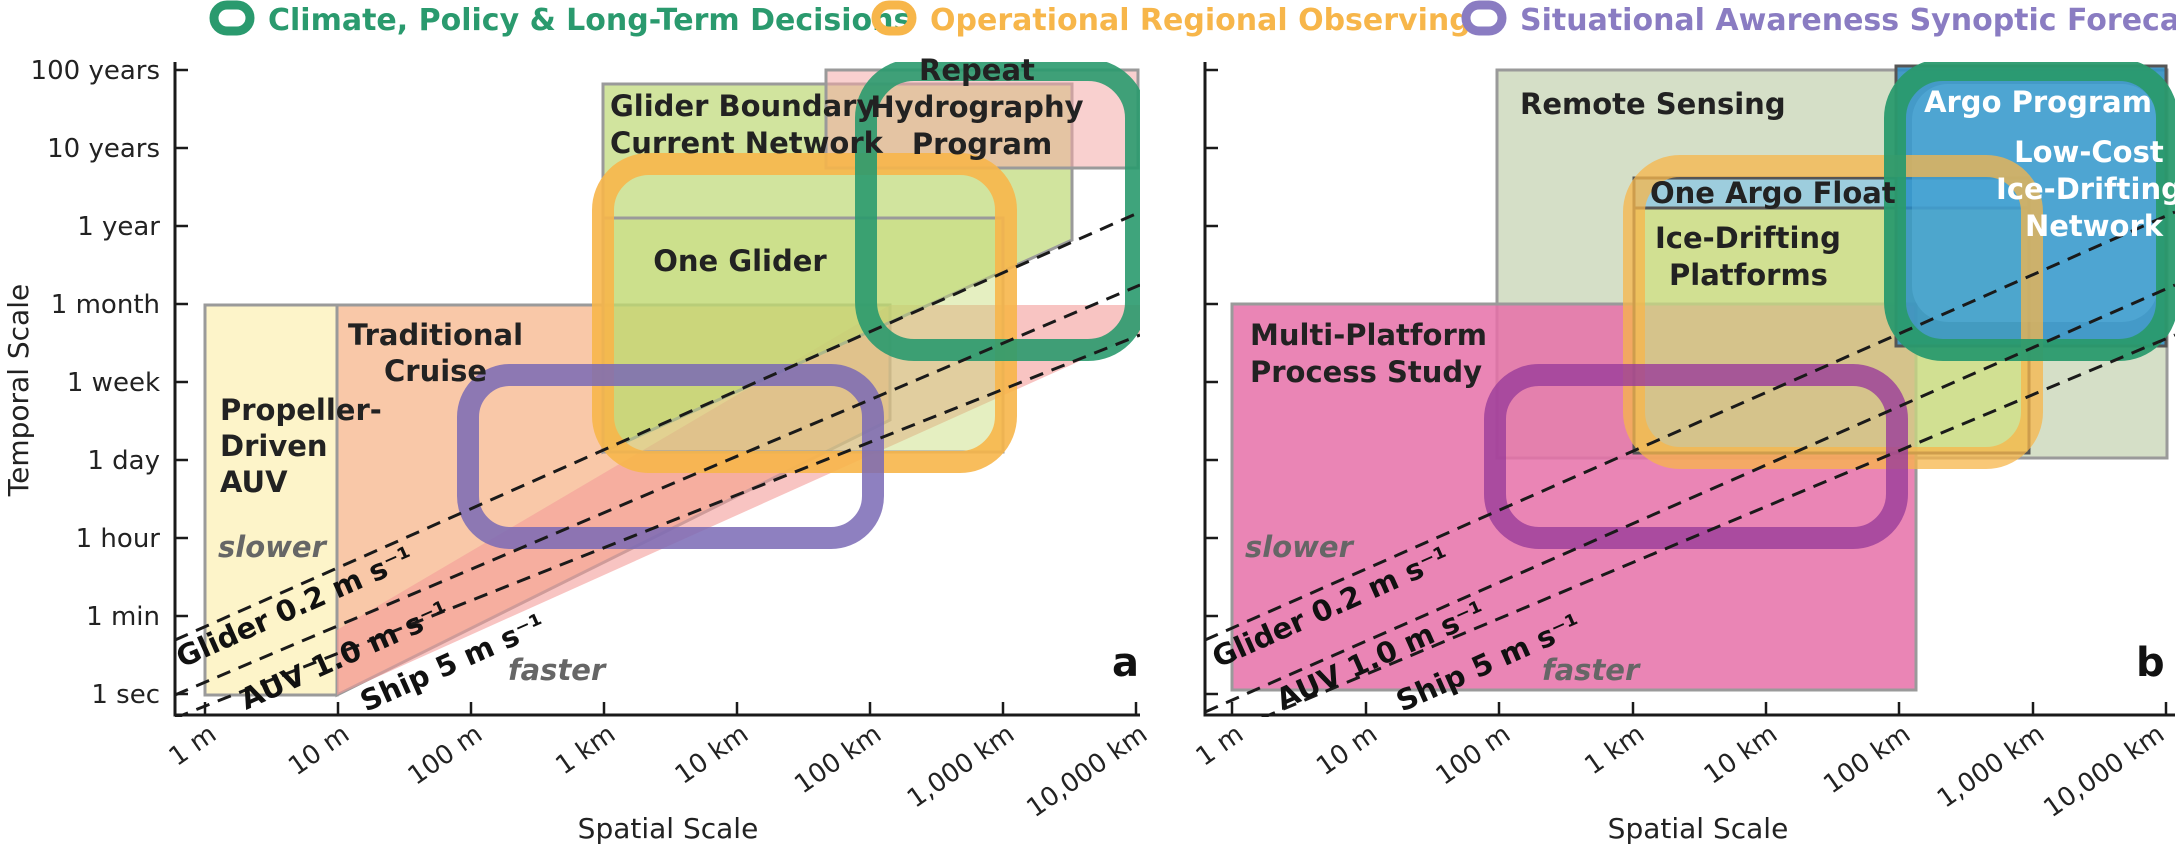 The image size is (2176, 847). I want to click on legend-label-situational: Situational Awareness Synoptic Forecast, so click(1848, 20).